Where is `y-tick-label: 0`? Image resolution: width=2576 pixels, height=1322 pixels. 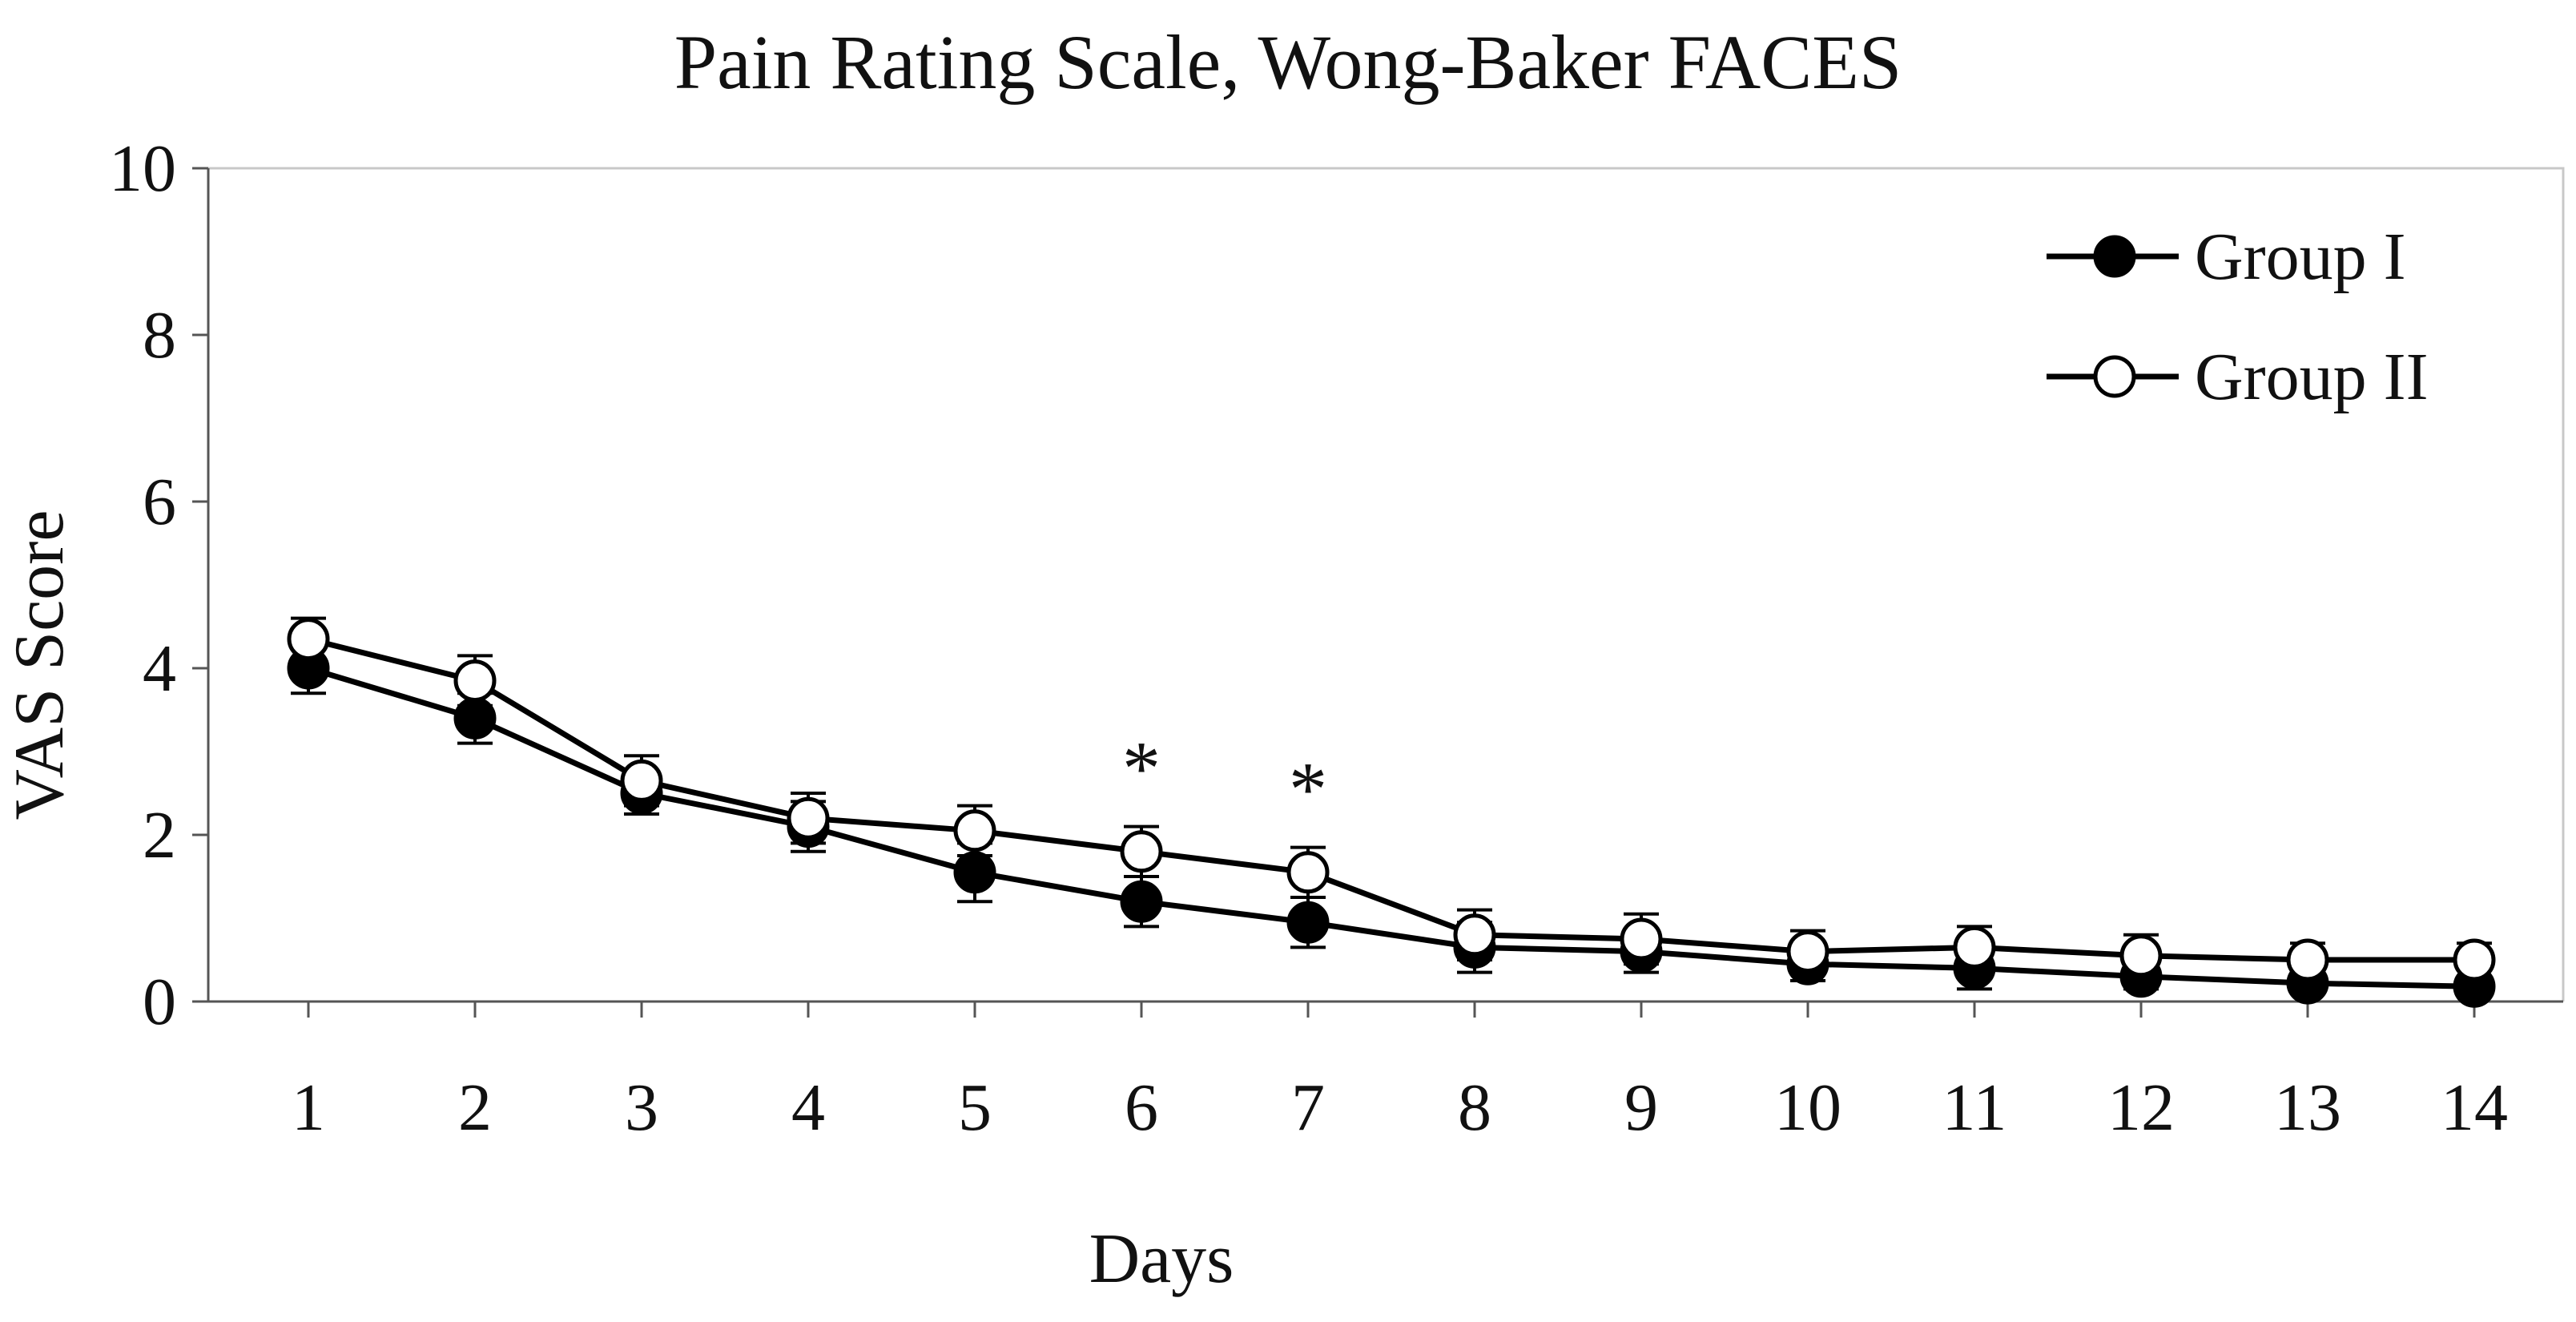 y-tick-label: 0 is located at coordinates (159, 1002).